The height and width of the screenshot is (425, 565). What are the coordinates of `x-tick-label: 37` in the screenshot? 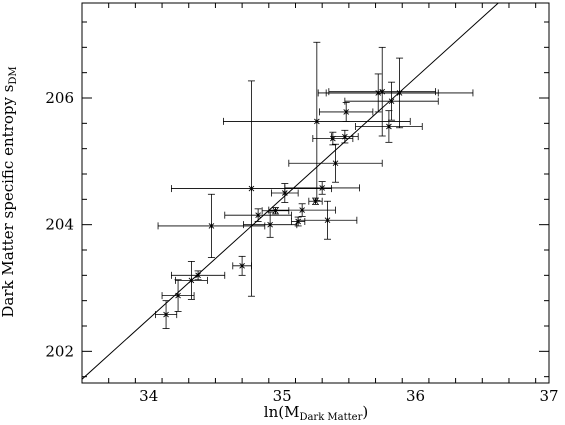 It's located at (548, 396).